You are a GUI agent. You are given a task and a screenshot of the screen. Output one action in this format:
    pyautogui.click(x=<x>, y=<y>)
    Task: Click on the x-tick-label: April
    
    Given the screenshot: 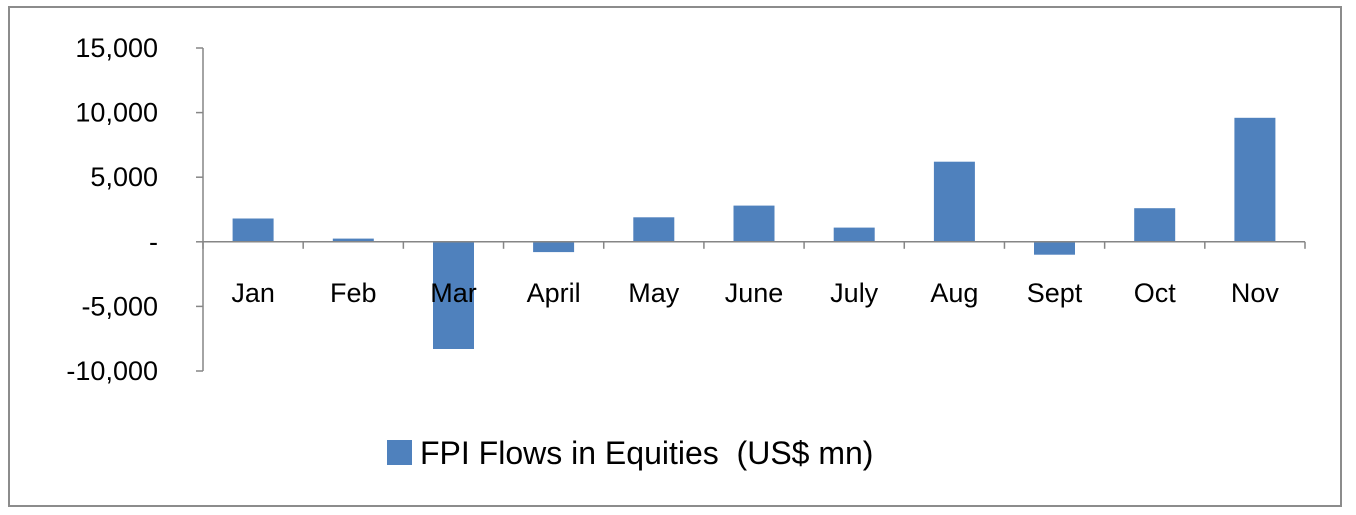 What is the action you would take?
    pyautogui.click(x=554, y=293)
    